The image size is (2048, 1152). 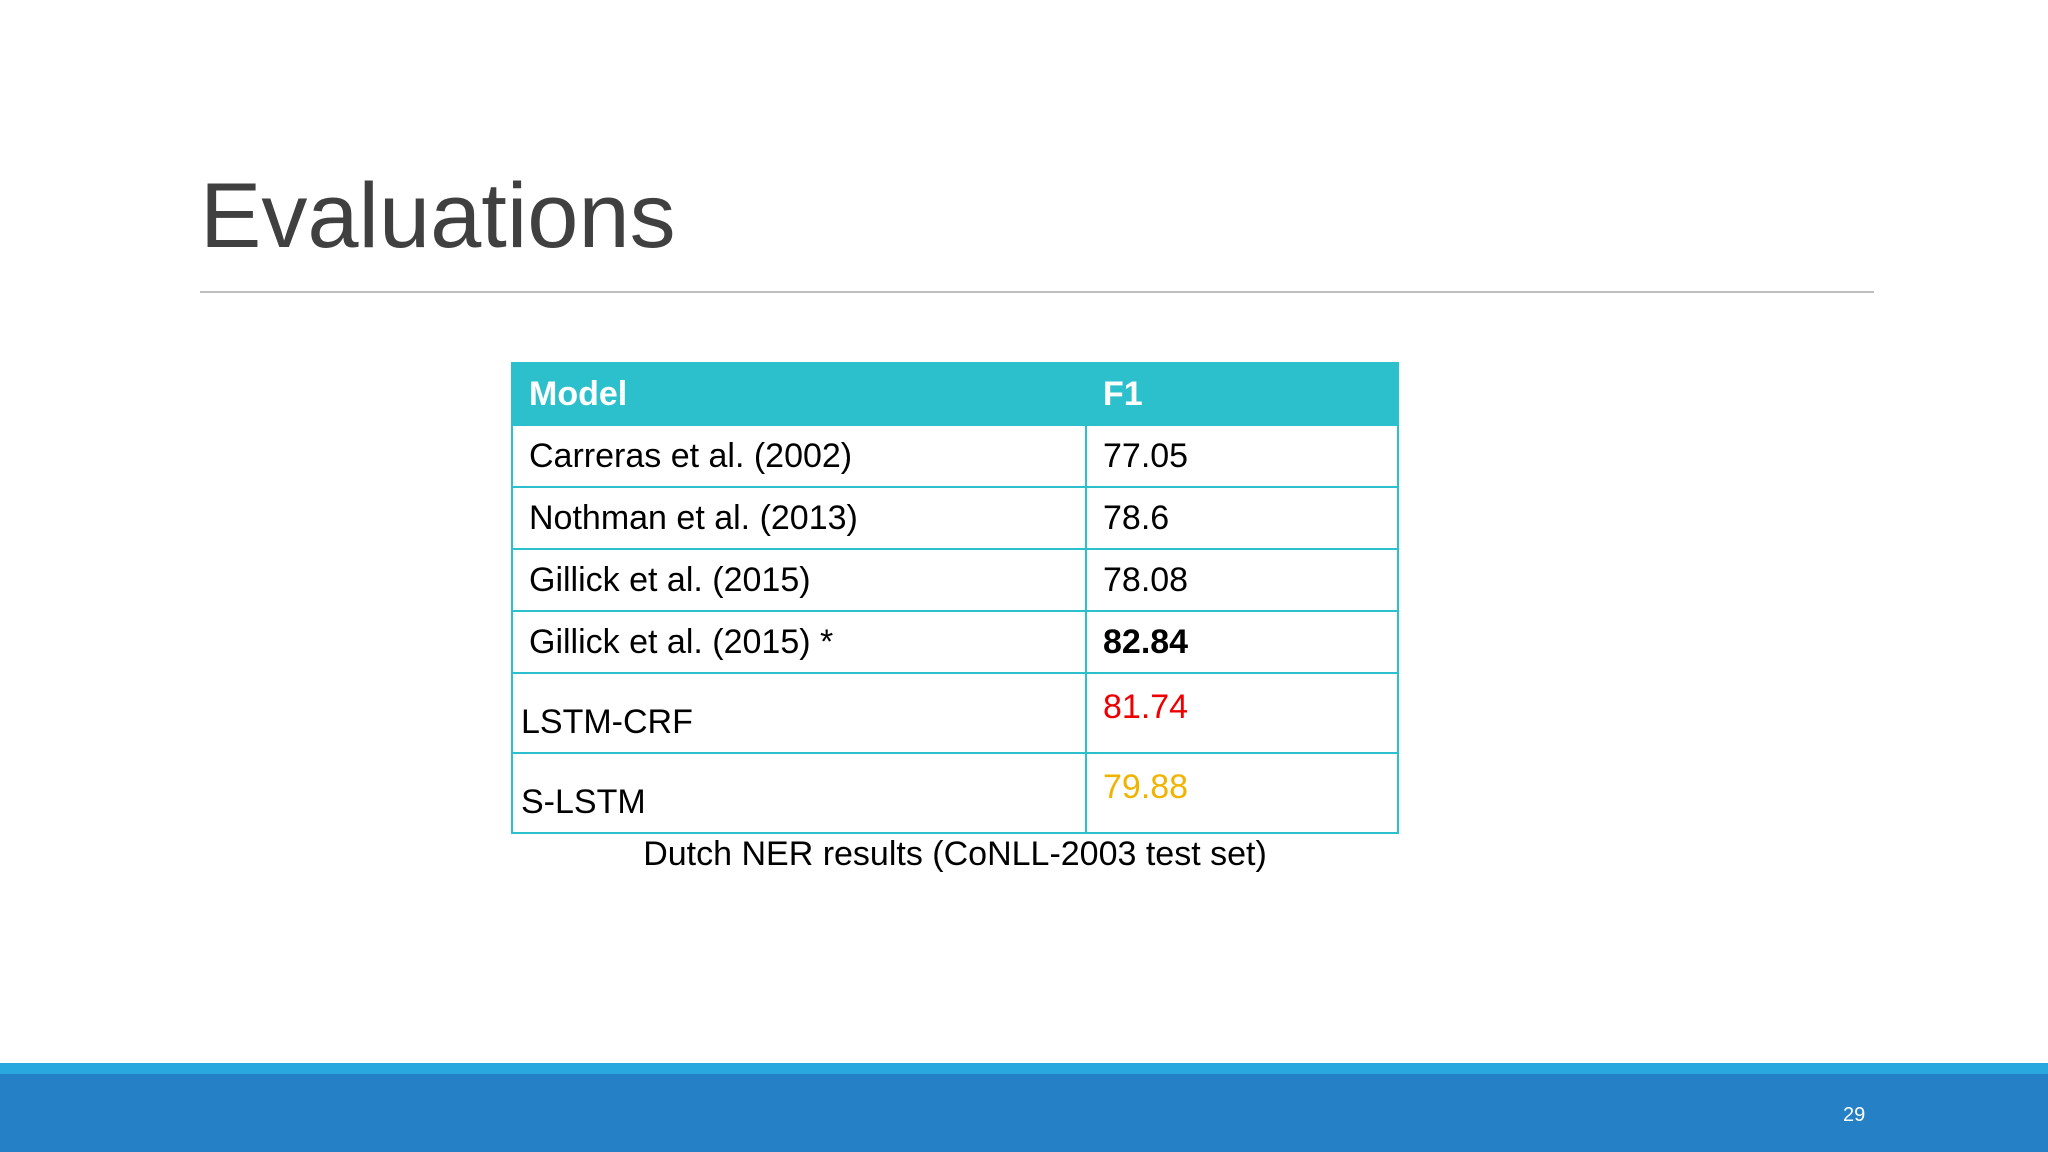 I want to click on table-row: Nothman et al. (2013) 78.6, so click(x=955, y=518).